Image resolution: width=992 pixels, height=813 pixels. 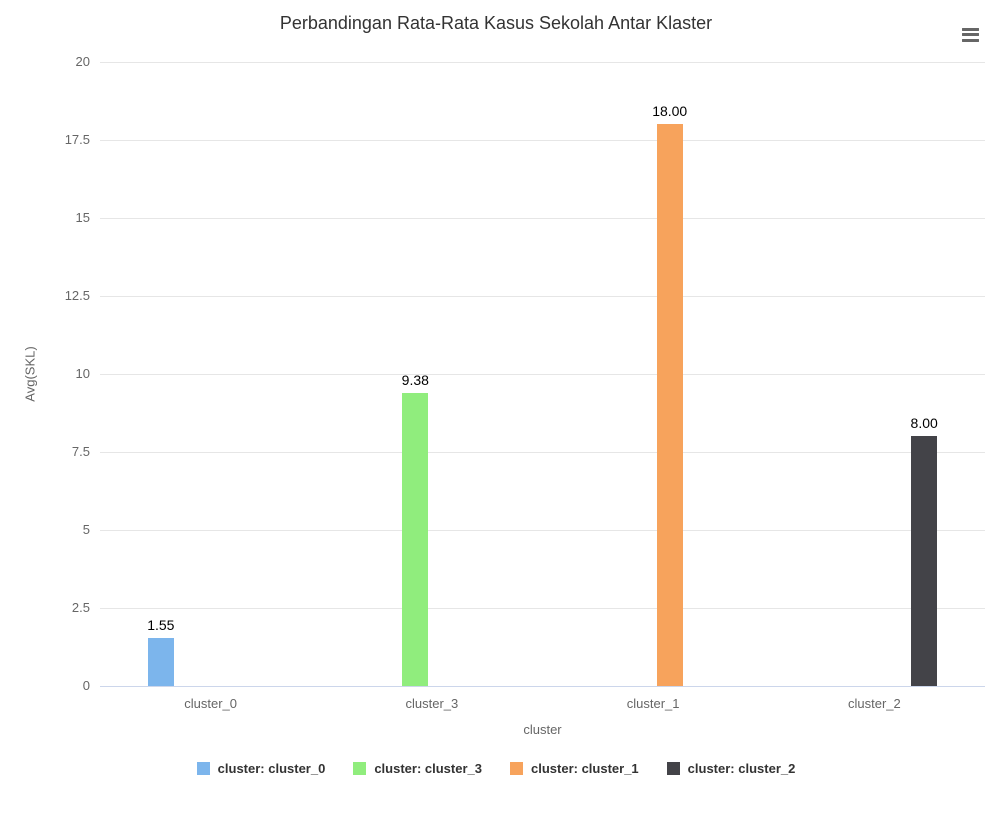 I want to click on x-tick-label: cluster_2, so click(x=874, y=703).